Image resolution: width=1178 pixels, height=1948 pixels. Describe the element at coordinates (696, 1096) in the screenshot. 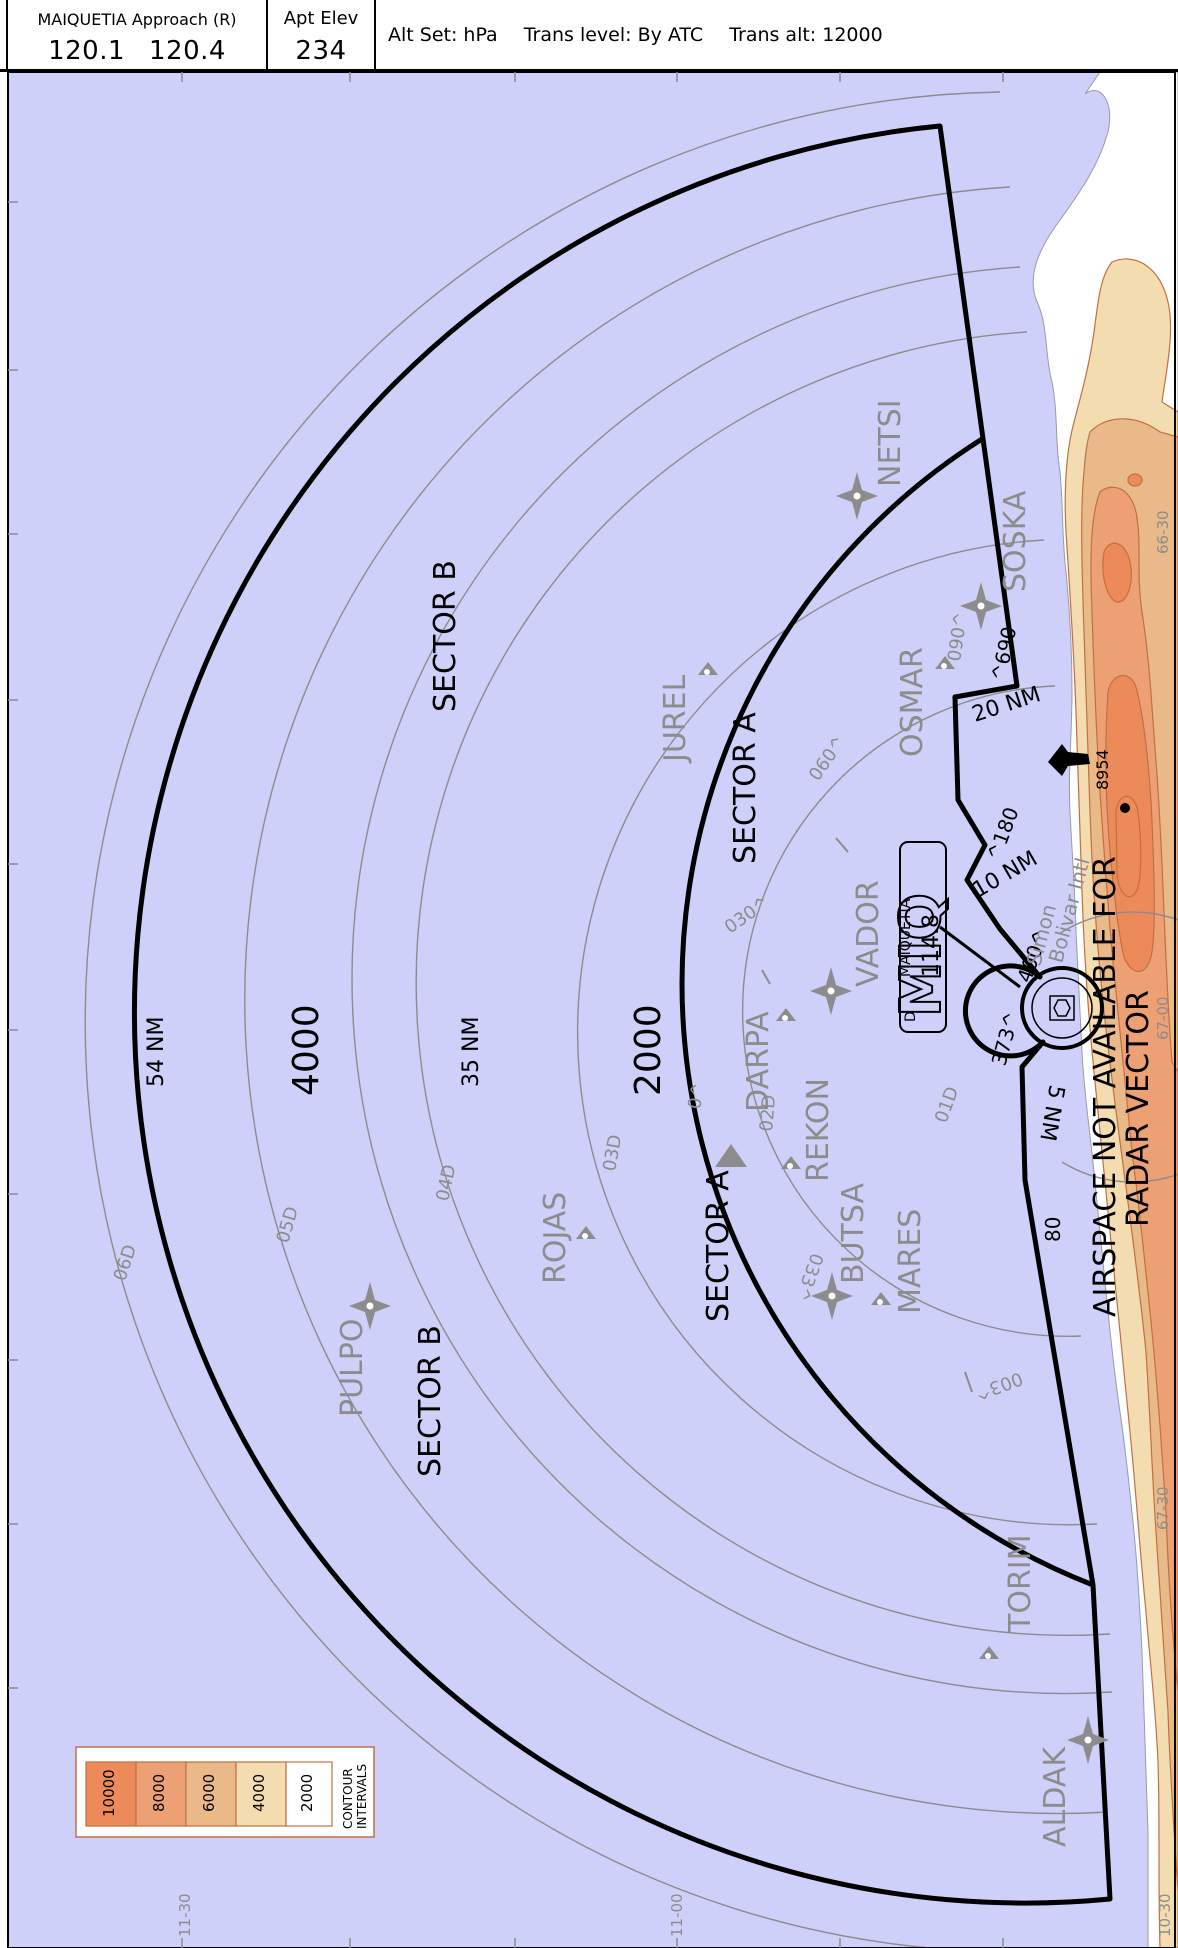

I see `radial-label-0: 0^` at that location.